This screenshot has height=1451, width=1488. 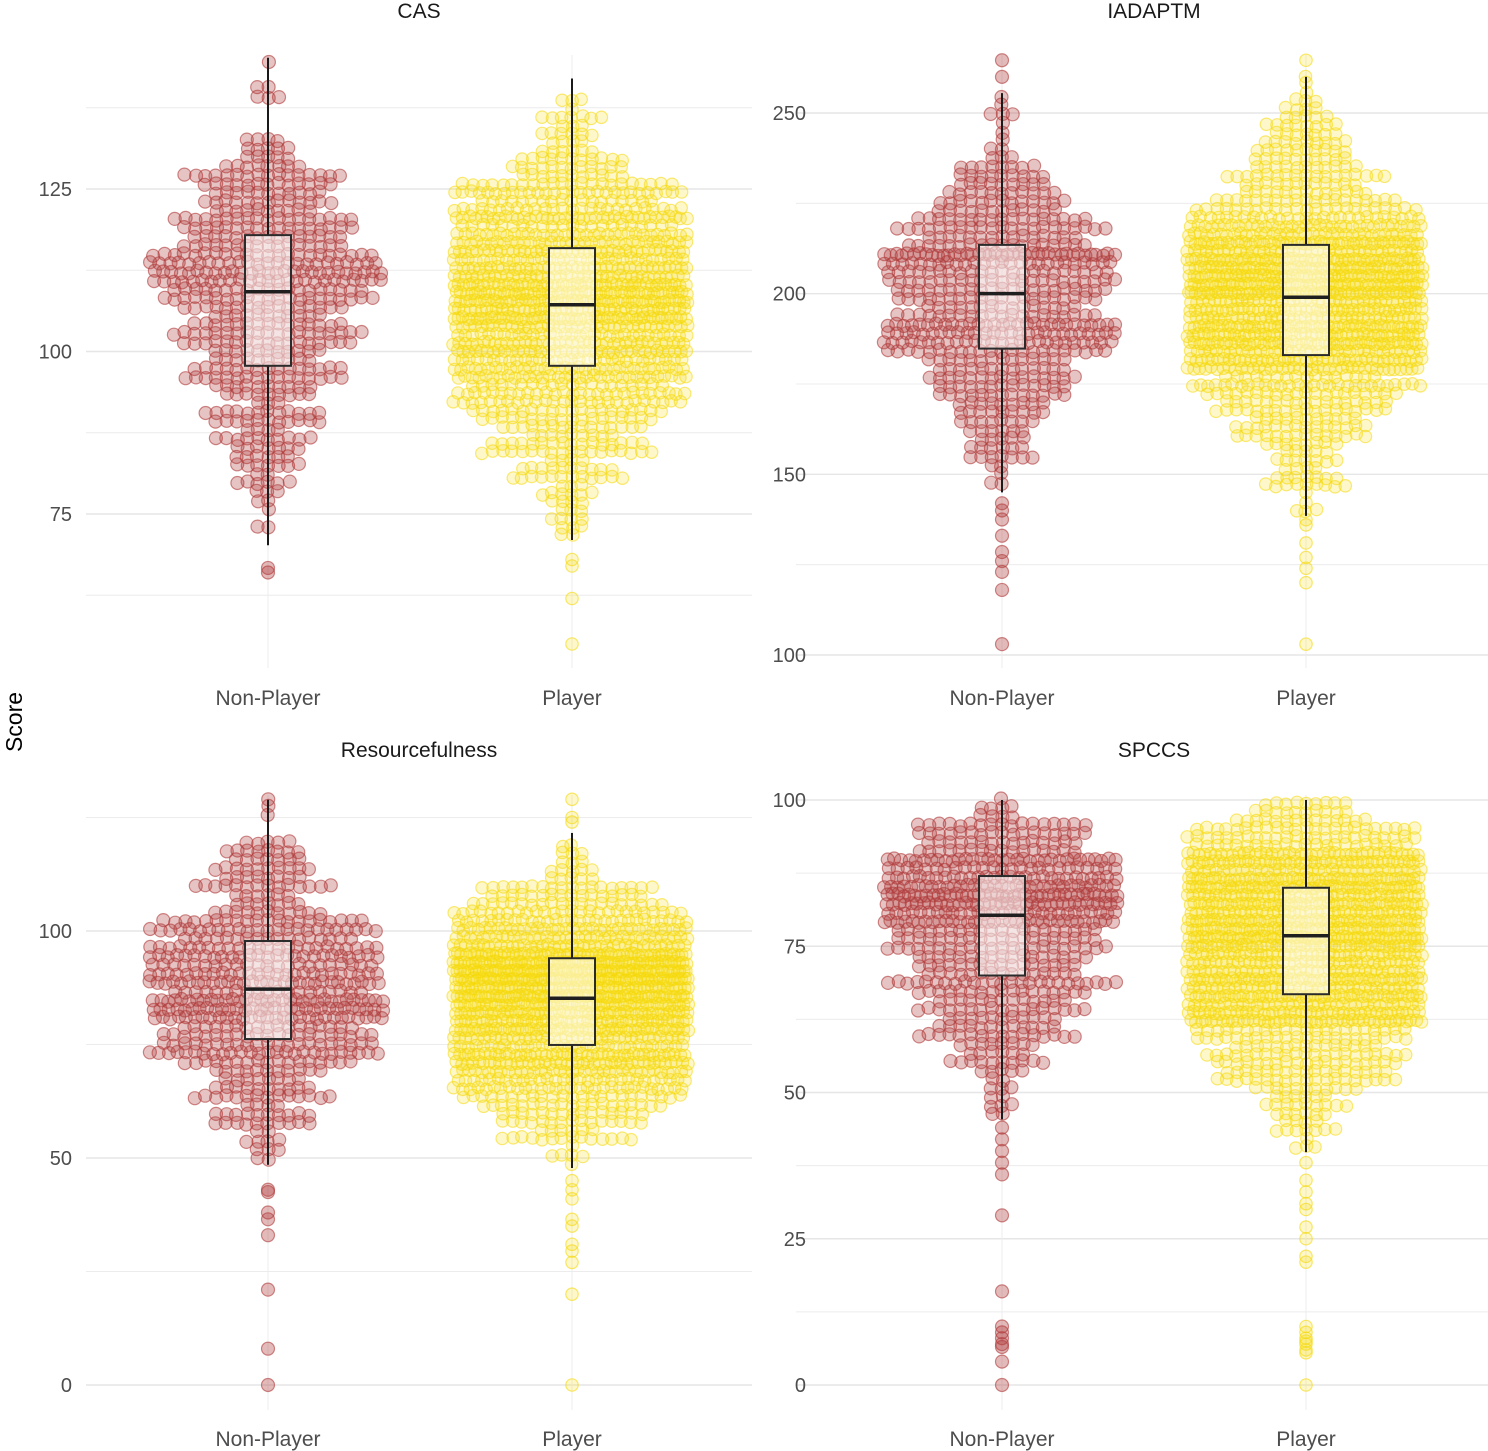 What do you see at coordinates (14, 722) in the screenshot?
I see `y-axis-title: Score` at bounding box center [14, 722].